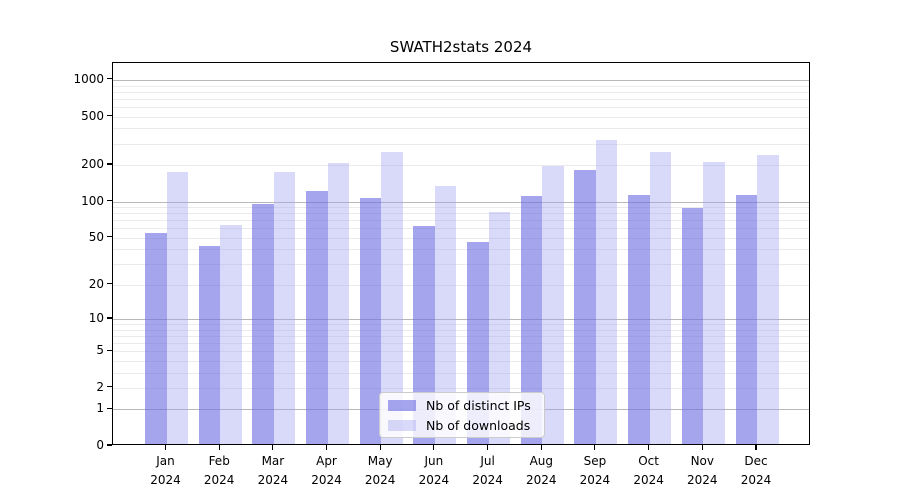  What do you see at coordinates (219, 447) in the screenshot?
I see `x-tick-mark-feb` at bounding box center [219, 447].